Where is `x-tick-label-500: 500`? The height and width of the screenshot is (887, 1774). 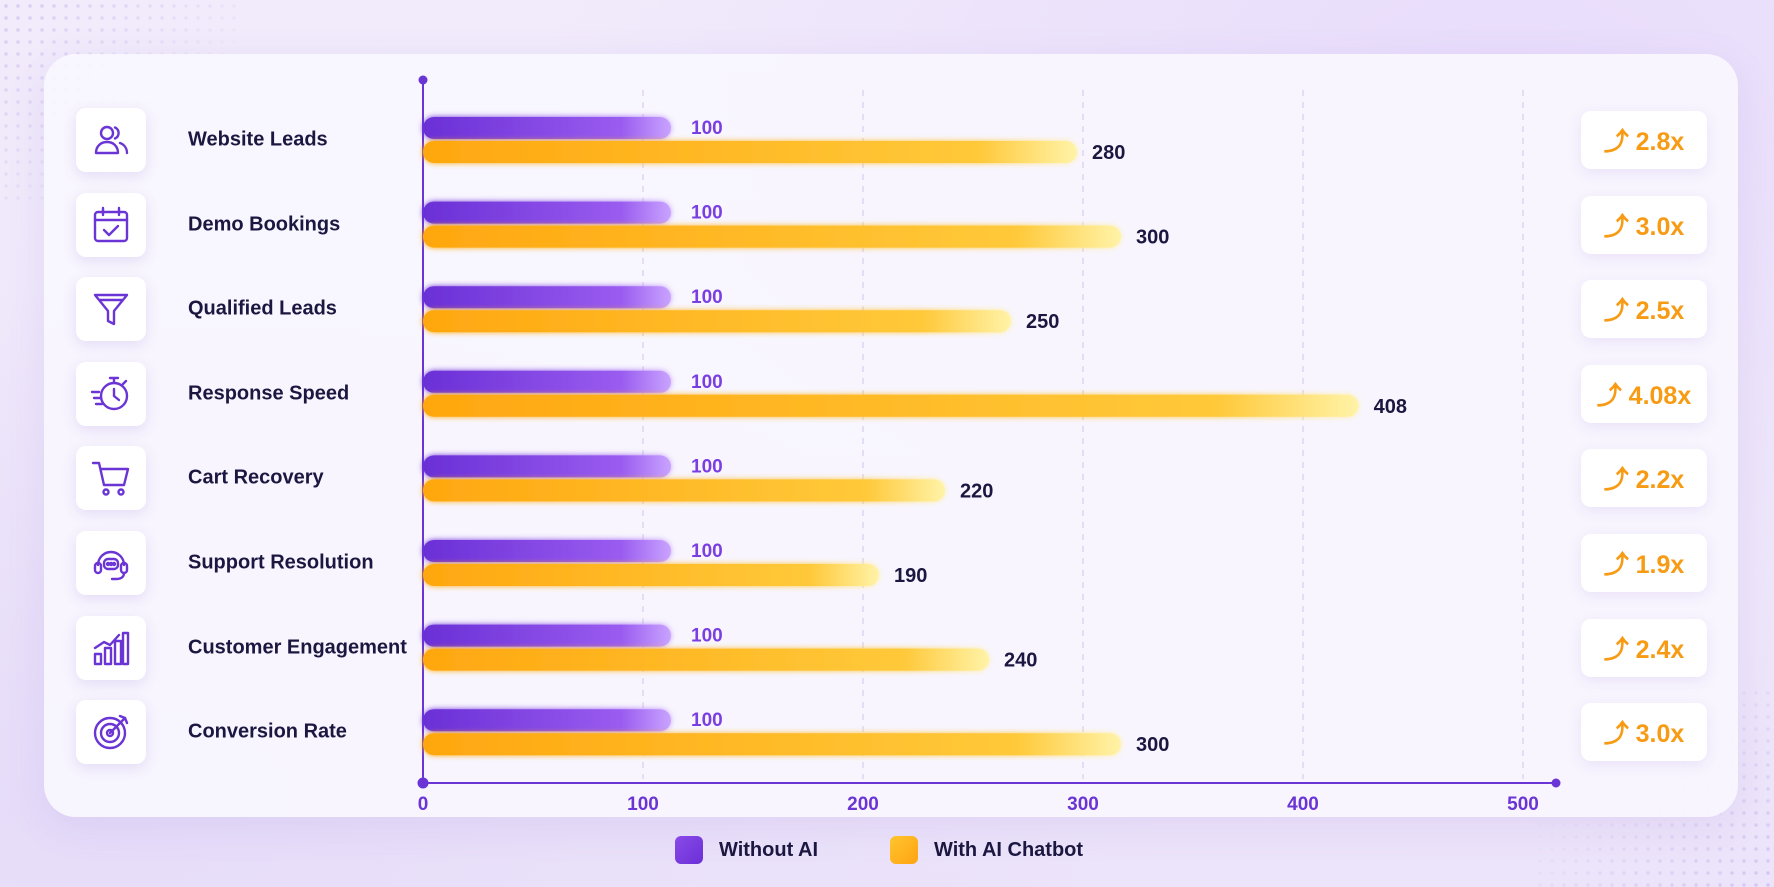
x-tick-label-500: 500 is located at coordinates (1523, 804).